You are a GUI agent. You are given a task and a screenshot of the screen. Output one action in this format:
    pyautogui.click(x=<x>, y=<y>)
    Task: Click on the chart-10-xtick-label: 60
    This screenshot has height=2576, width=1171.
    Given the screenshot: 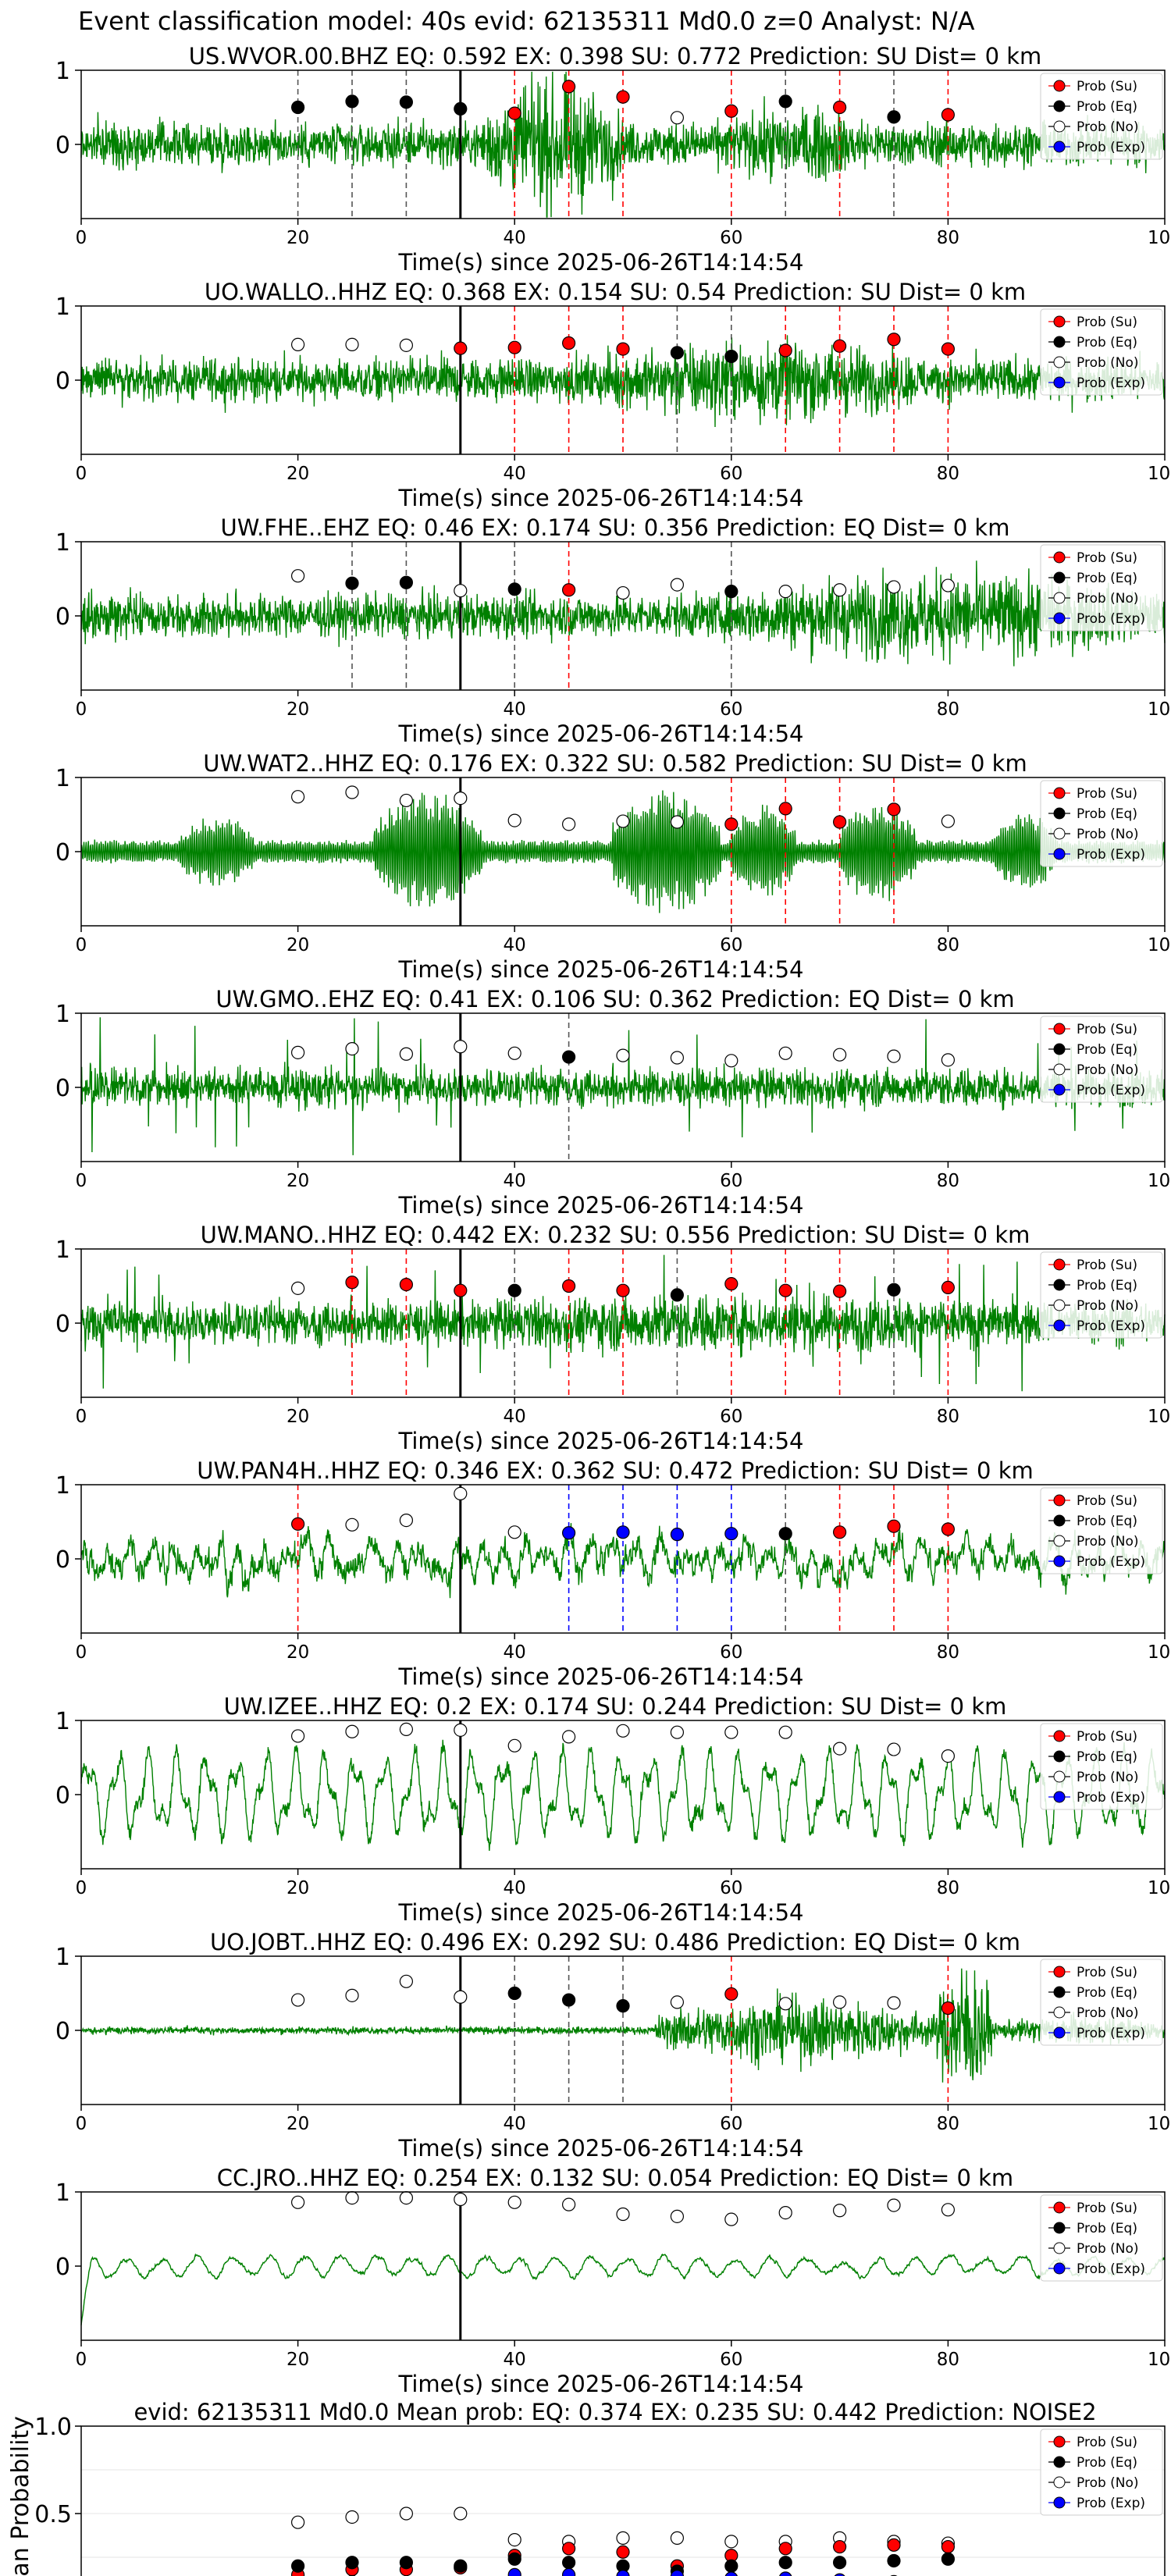 What is the action you would take?
    pyautogui.click(x=731, y=2360)
    